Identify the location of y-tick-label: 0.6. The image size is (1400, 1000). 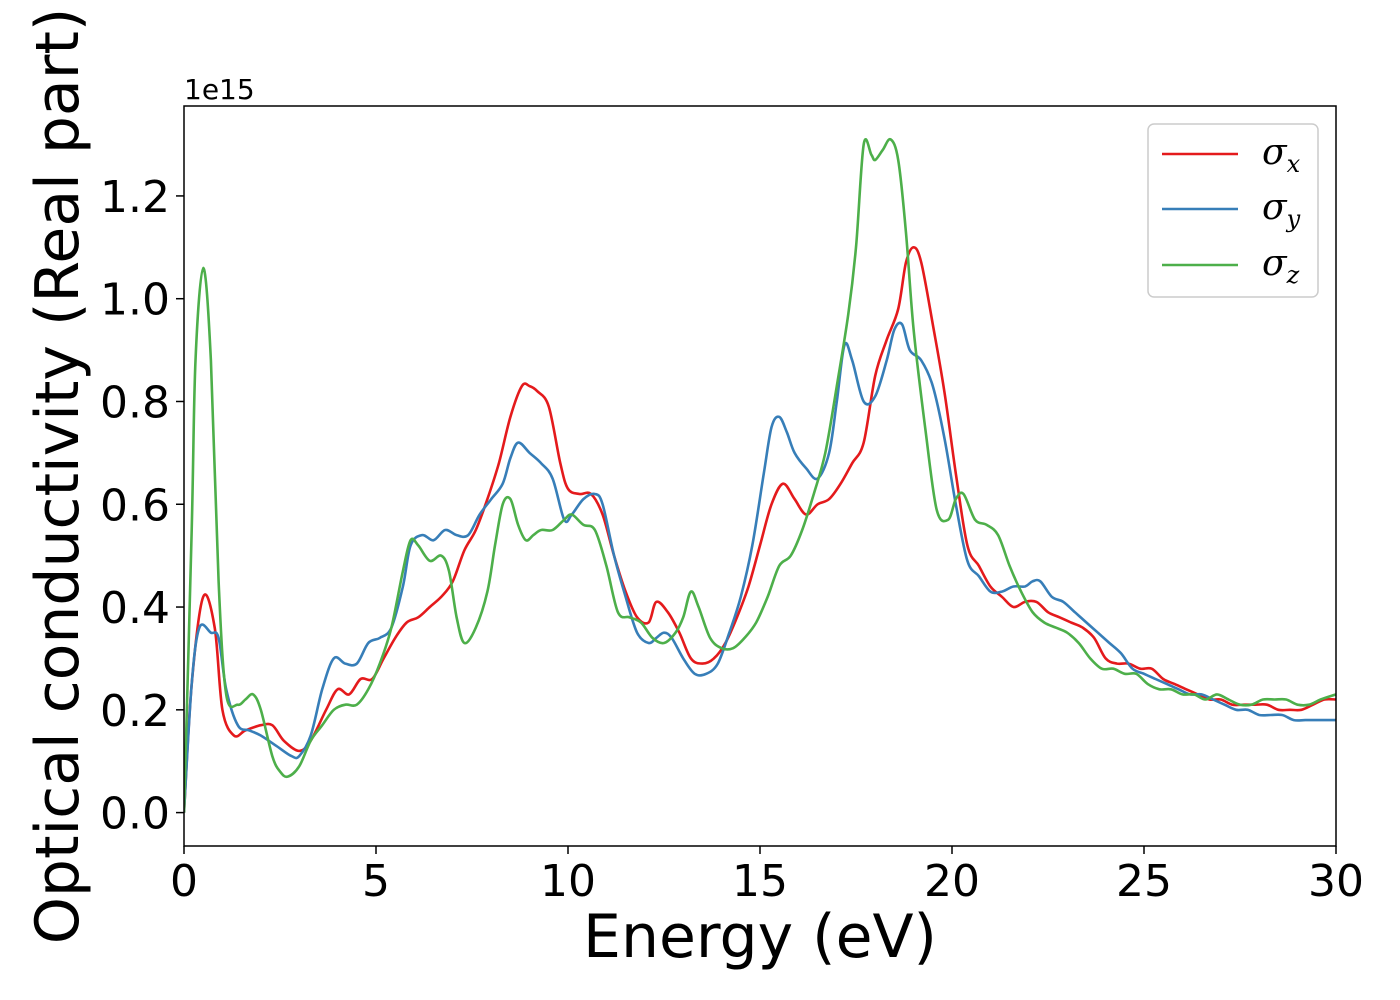
(135, 505).